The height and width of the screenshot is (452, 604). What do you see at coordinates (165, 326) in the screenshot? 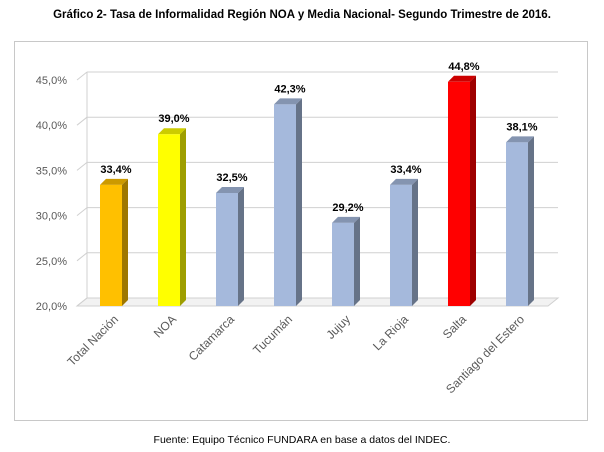
I see `x-tick-label: NOA` at bounding box center [165, 326].